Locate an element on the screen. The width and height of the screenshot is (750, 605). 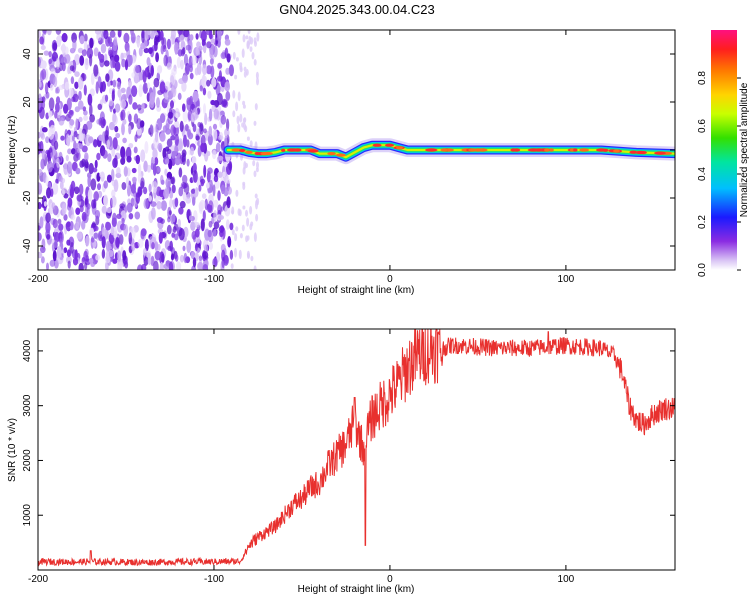
snr-x-tick-label: -100 is located at coordinates (214, 579).